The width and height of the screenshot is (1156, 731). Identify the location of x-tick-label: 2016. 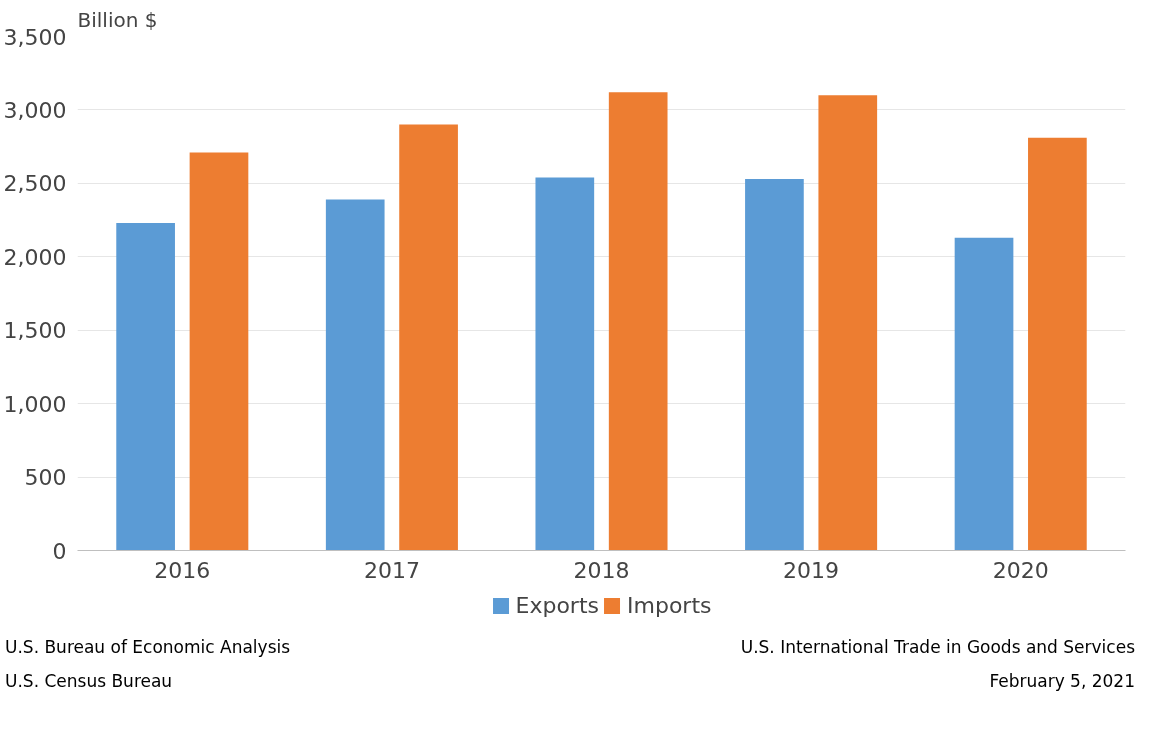
(182, 570).